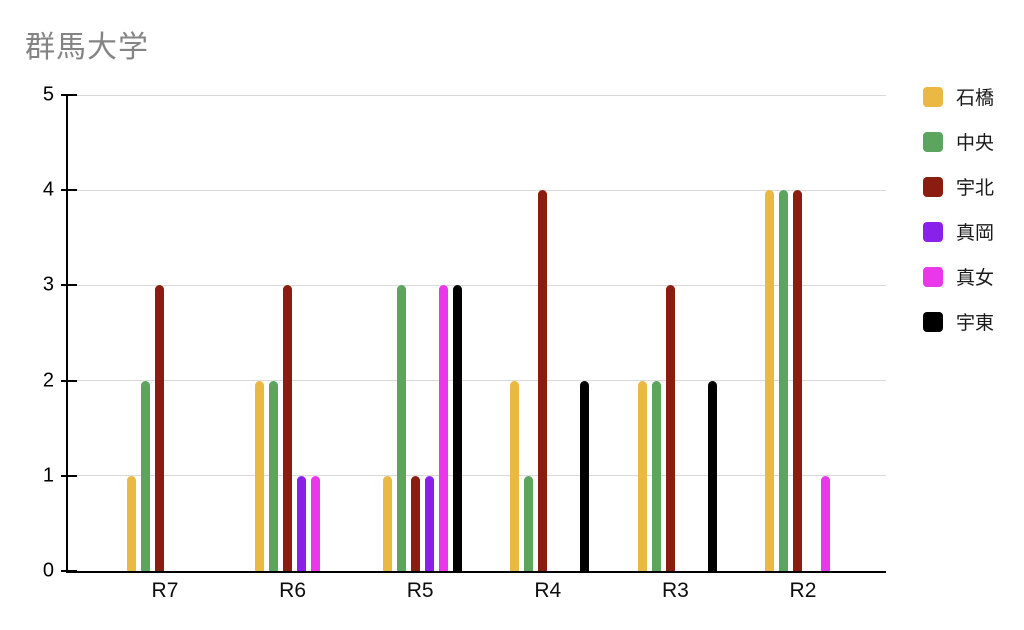 Image resolution: width=1024 pixels, height=630 pixels. I want to click on bar-group-r3, so click(678, 333).